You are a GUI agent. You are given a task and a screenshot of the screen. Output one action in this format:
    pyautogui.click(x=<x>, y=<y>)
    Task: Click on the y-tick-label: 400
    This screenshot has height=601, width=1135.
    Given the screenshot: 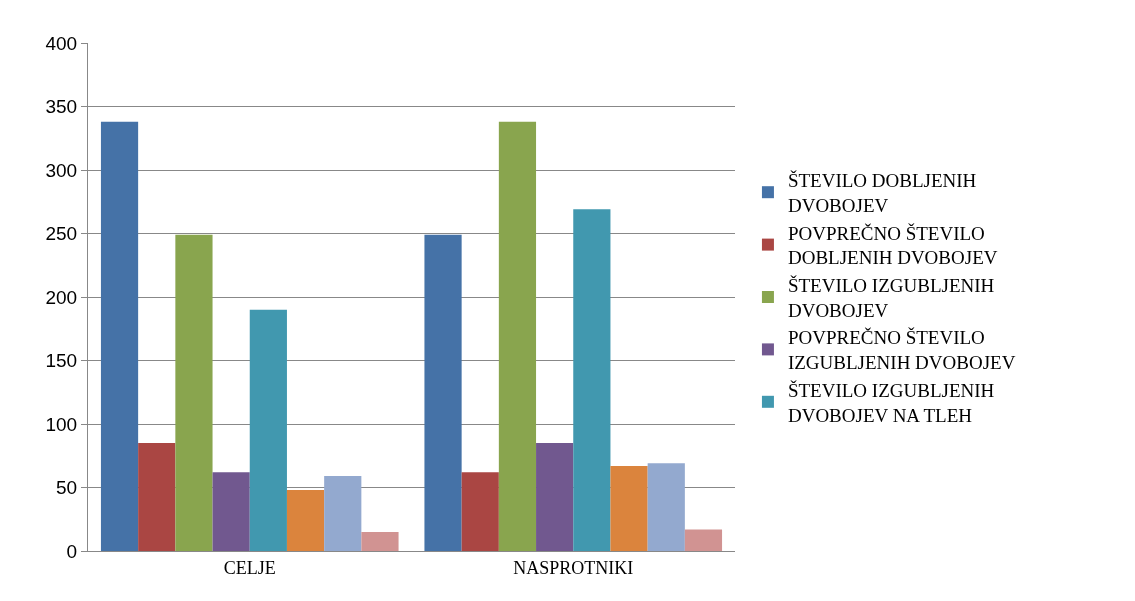 What is the action you would take?
    pyautogui.click(x=61, y=43)
    